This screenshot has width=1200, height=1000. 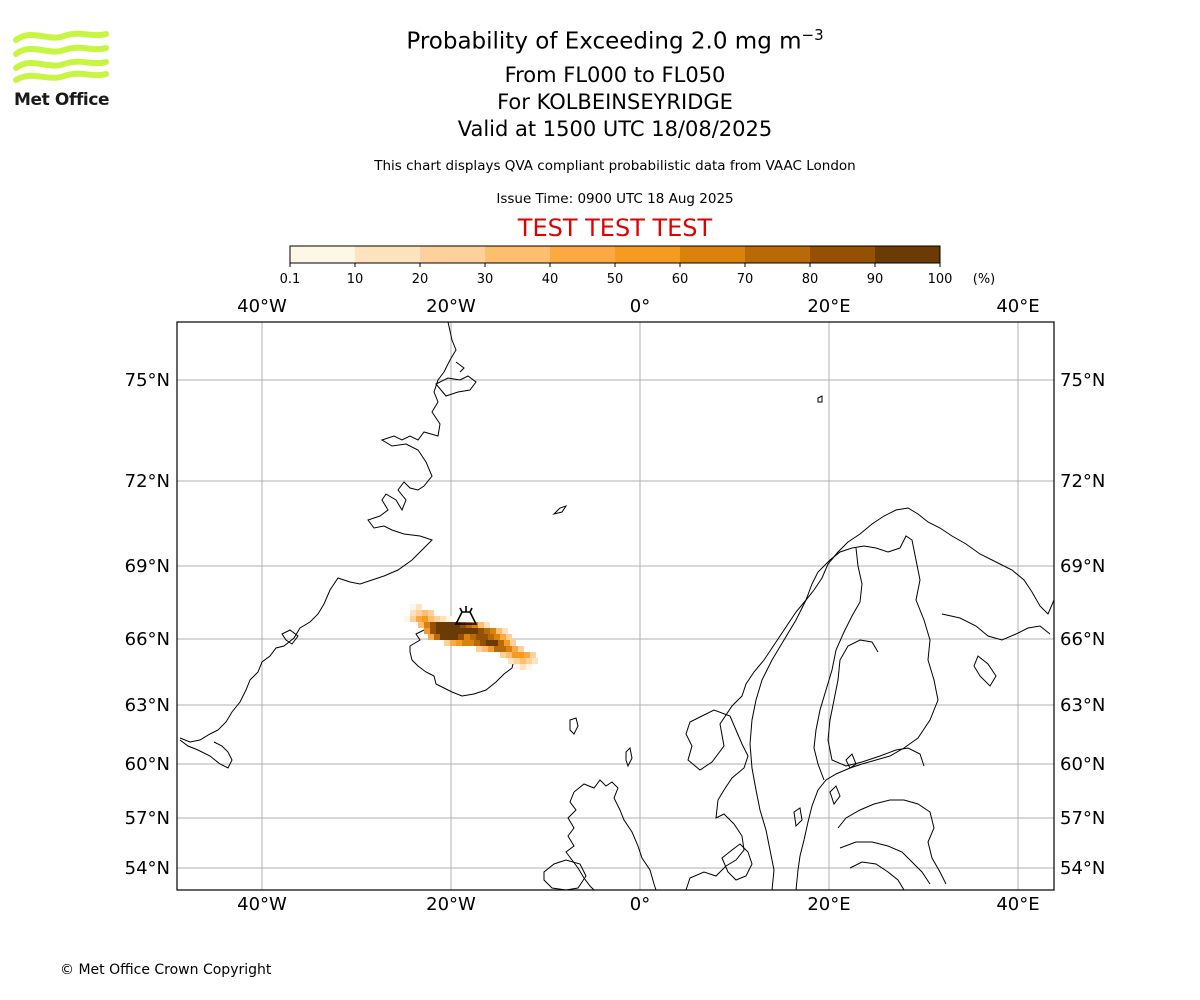 What do you see at coordinates (615, 279) in the screenshot?
I see `colorbar-tick-label: 50` at bounding box center [615, 279].